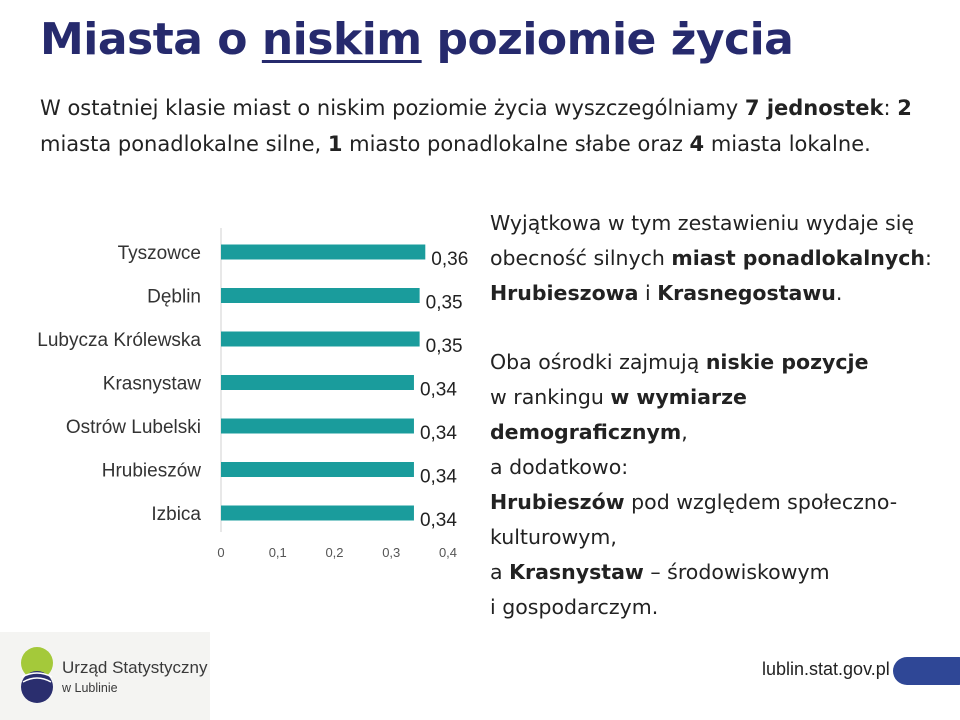 The image size is (960, 720). What do you see at coordinates (152, 384) in the screenshot?
I see `category-label: Krasnystaw` at bounding box center [152, 384].